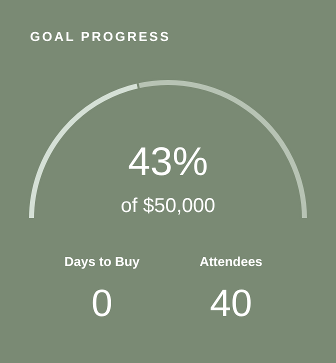  What do you see at coordinates (231, 262) in the screenshot?
I see `text: Attendees` at bounding box center [231, 262].